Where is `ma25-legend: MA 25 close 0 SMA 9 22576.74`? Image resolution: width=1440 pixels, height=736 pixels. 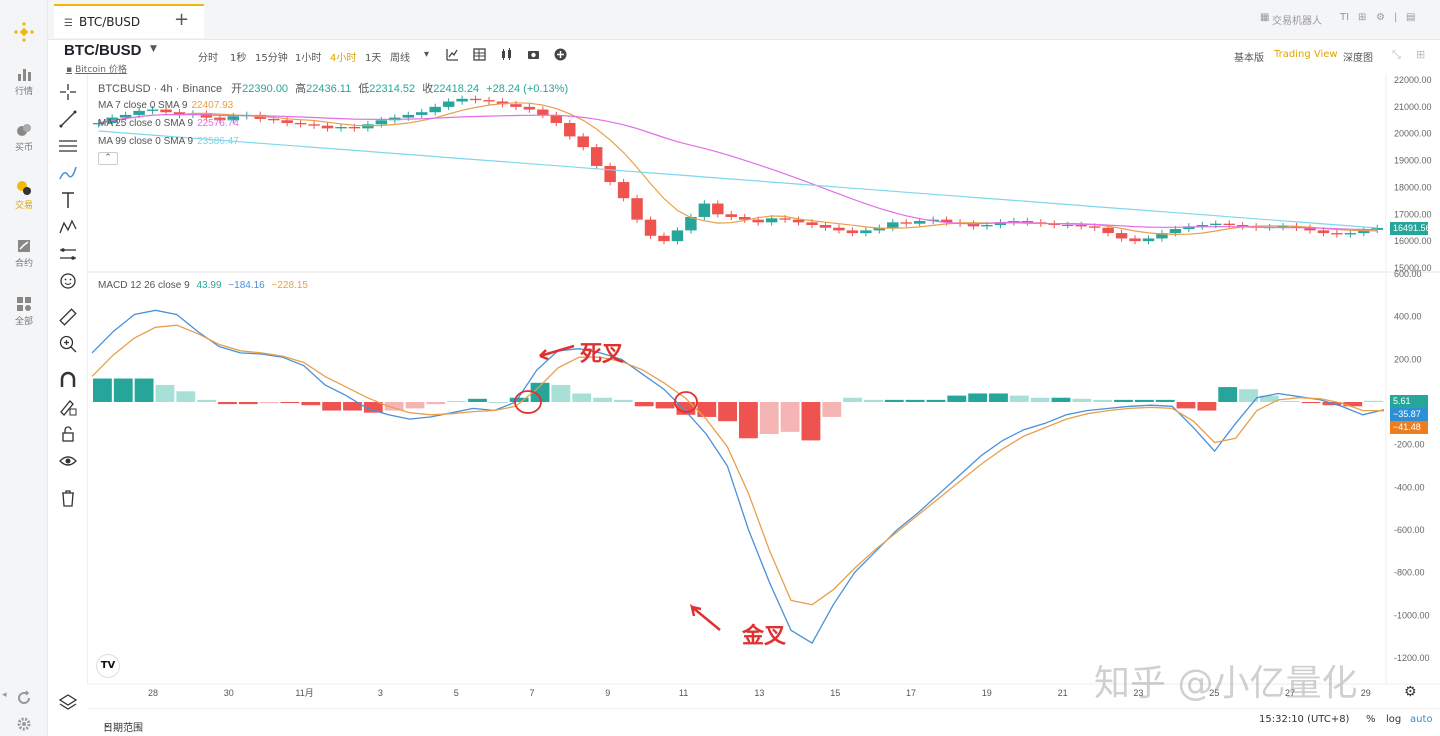 ma25-legend: MA 25 close 0 SMA 9 22576.74 is located at coordinates (168, 123).